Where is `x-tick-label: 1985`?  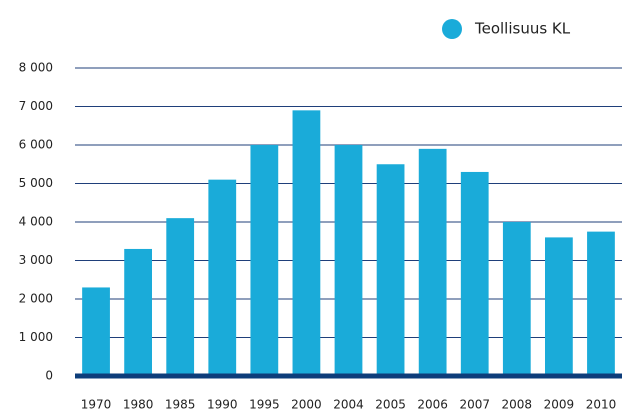 x-tick-label: 1985 is located at coordinates (180, 404).